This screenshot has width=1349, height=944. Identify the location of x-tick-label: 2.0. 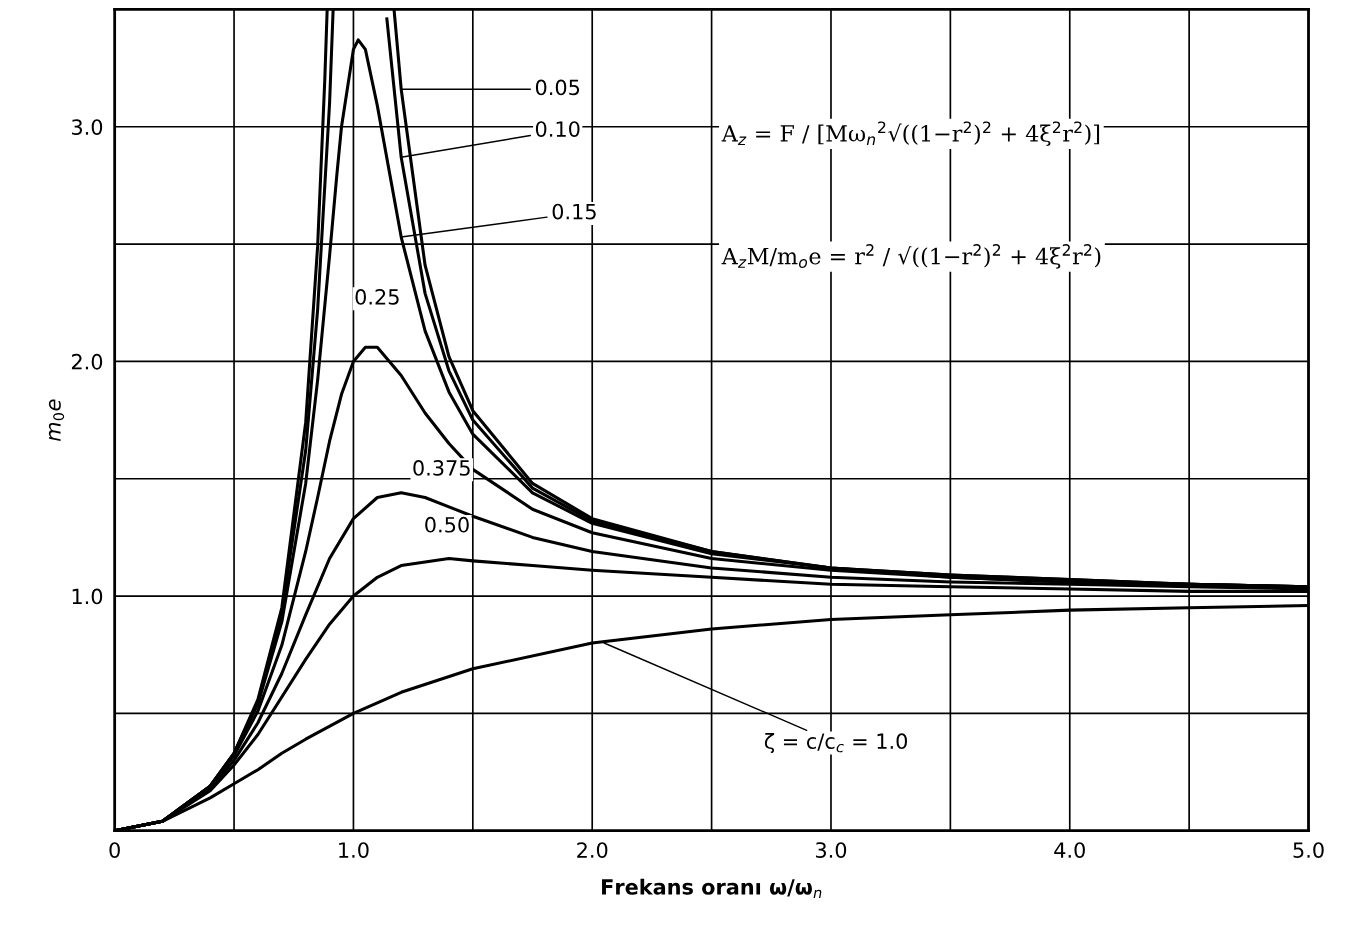
(592, 850).